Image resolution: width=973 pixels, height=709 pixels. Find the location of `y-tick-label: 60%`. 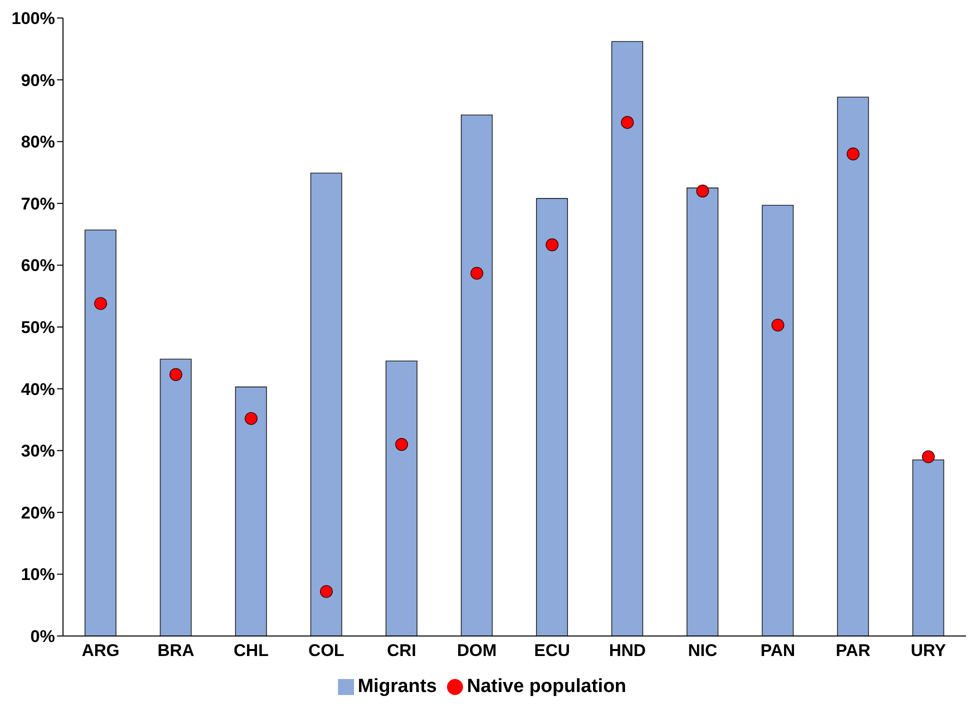

y-tick-label: 60% is located at coordinates (37, 266).